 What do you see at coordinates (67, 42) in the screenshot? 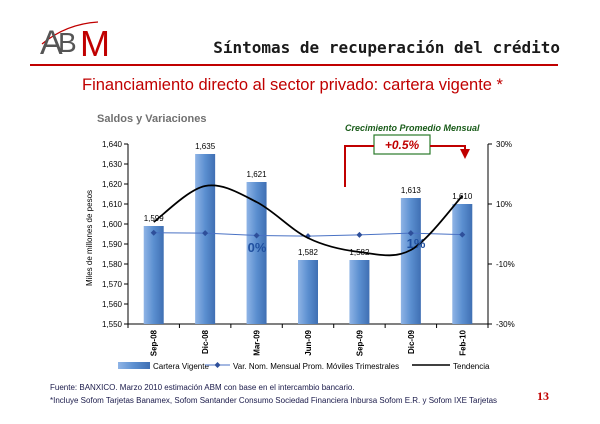
I see `svg-text: B` at bounding box center [67, 42].